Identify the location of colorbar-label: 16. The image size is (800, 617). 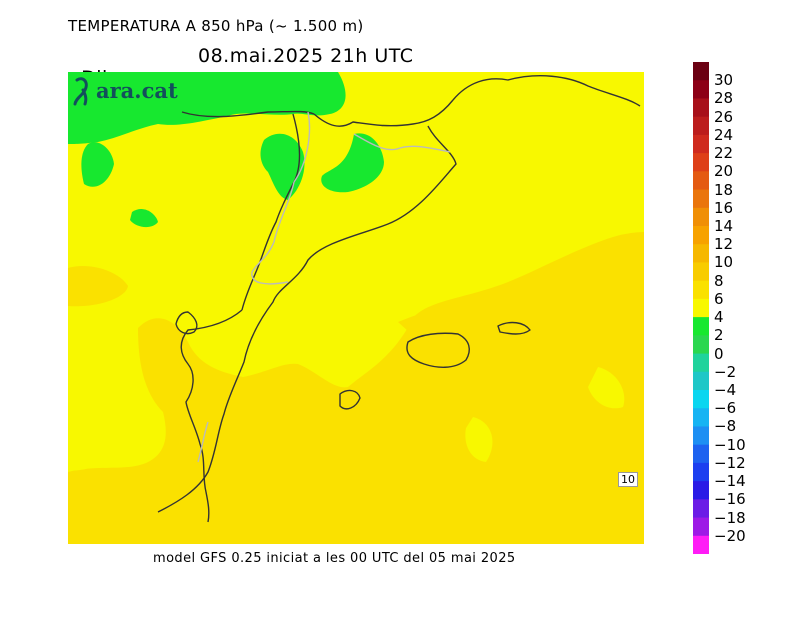
(724, 207).